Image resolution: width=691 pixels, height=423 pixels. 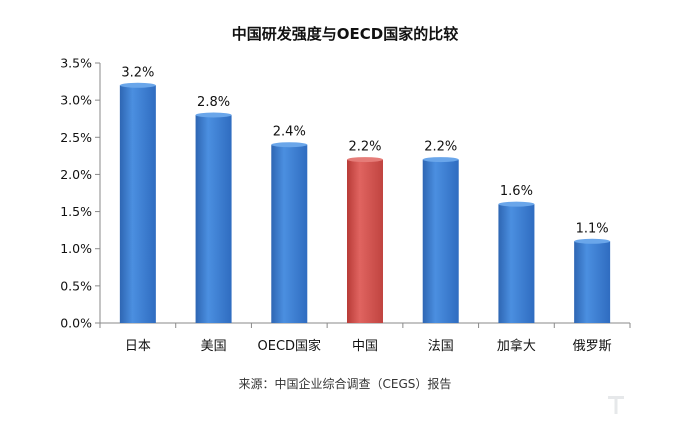 What do you see at coordinates (441, 346) in the screenshot?
I see `x-tick-label: 法国` at bounding box center [441, 346].